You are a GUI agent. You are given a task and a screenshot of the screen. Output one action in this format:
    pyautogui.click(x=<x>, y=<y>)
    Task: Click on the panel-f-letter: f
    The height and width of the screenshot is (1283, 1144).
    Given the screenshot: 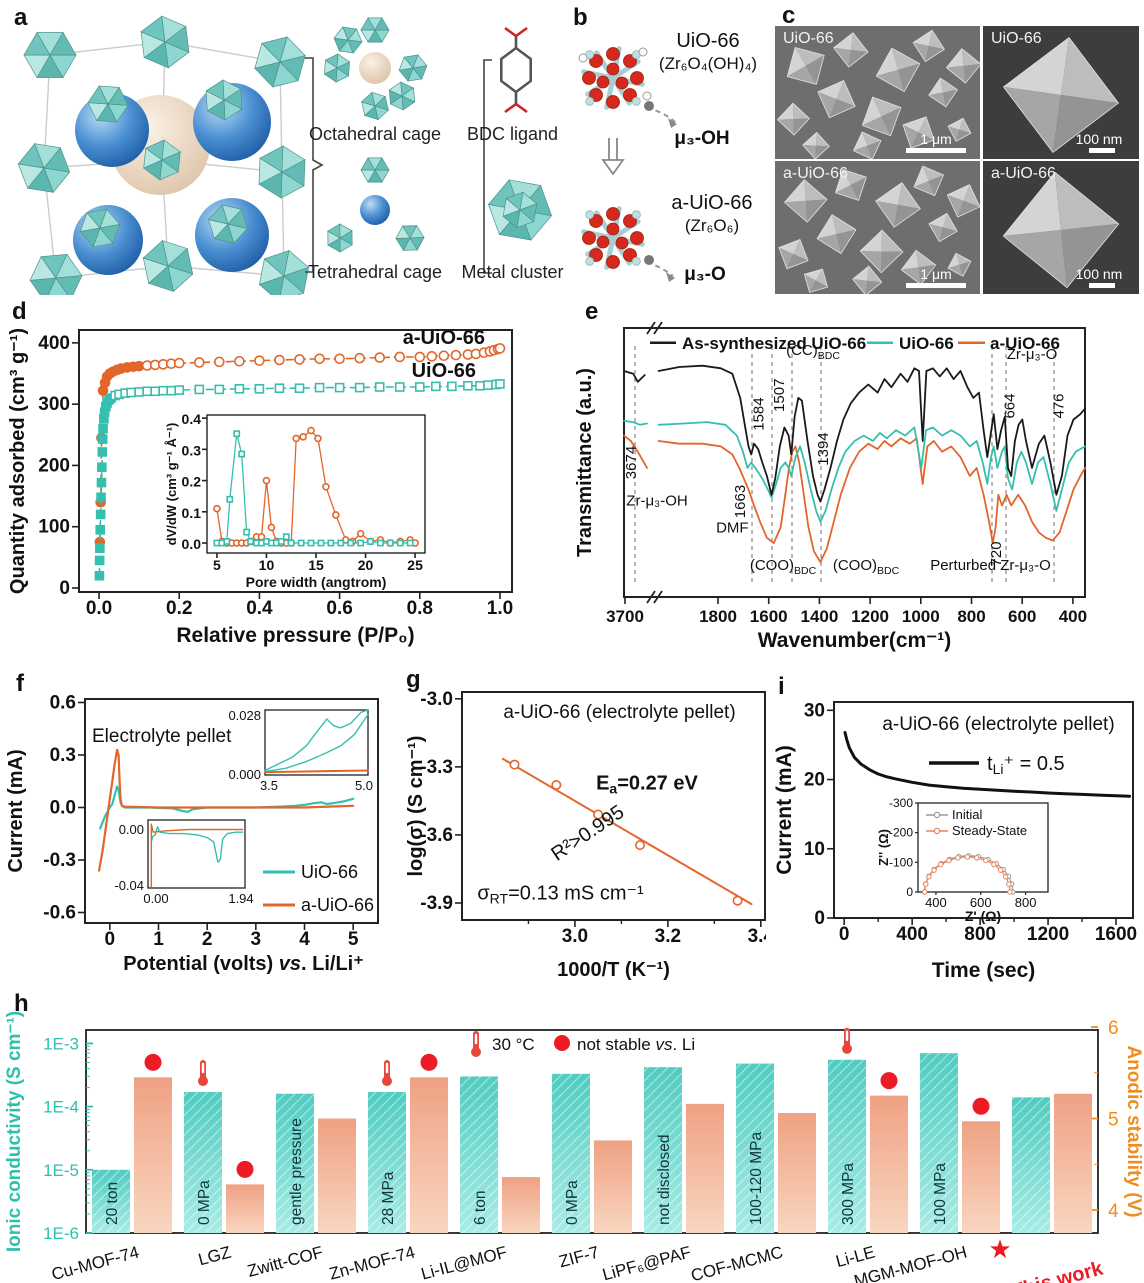 What is the action you would take?
    pyautogui.click(x=20, y=683)
    